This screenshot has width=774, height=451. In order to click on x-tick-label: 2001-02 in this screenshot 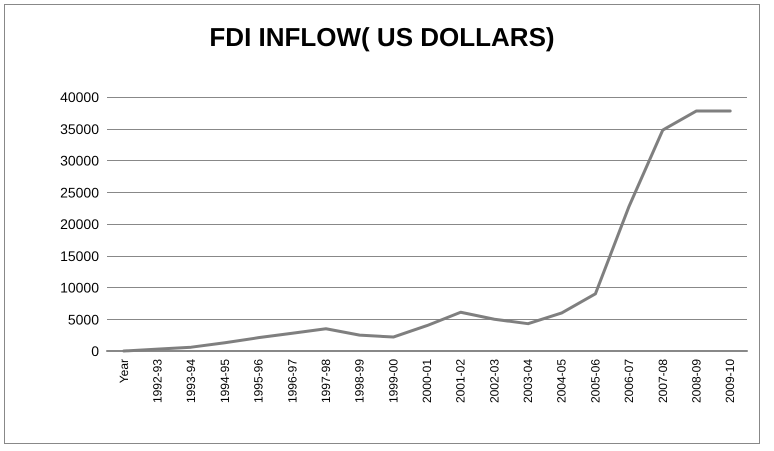, I will do `click(461, 381)`.